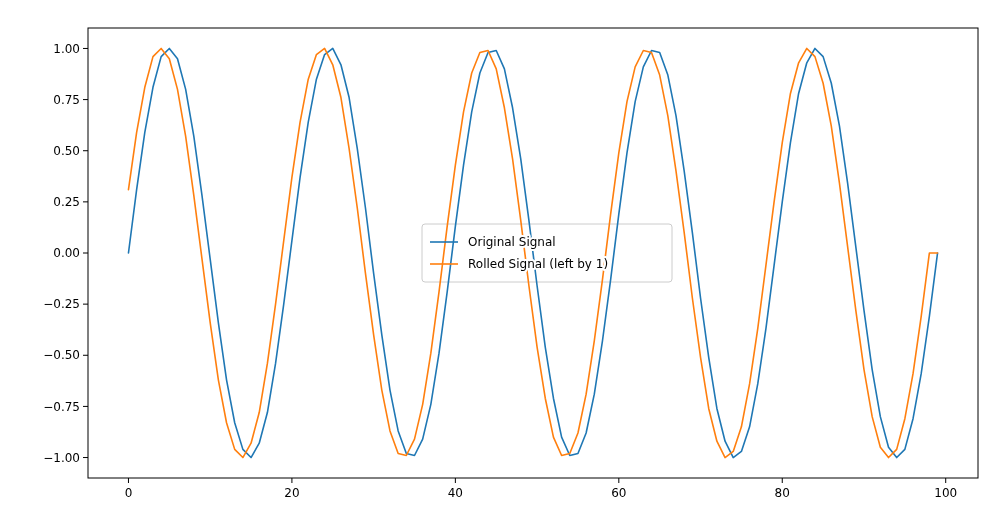  I want to click on y-tick-label: −0.50, so click(61, 355).